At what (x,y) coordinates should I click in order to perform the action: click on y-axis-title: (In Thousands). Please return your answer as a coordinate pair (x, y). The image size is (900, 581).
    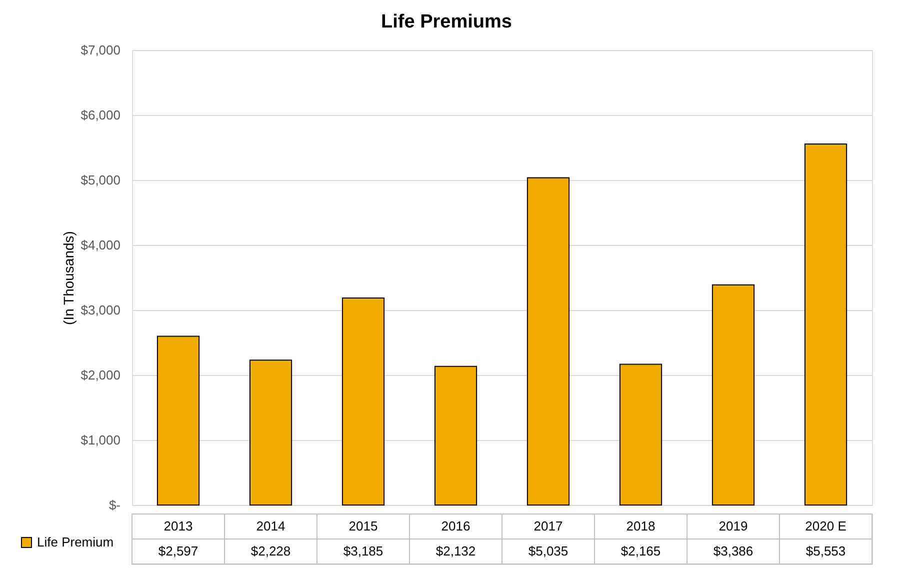
    Looking at the image, I should click on (68, 278).